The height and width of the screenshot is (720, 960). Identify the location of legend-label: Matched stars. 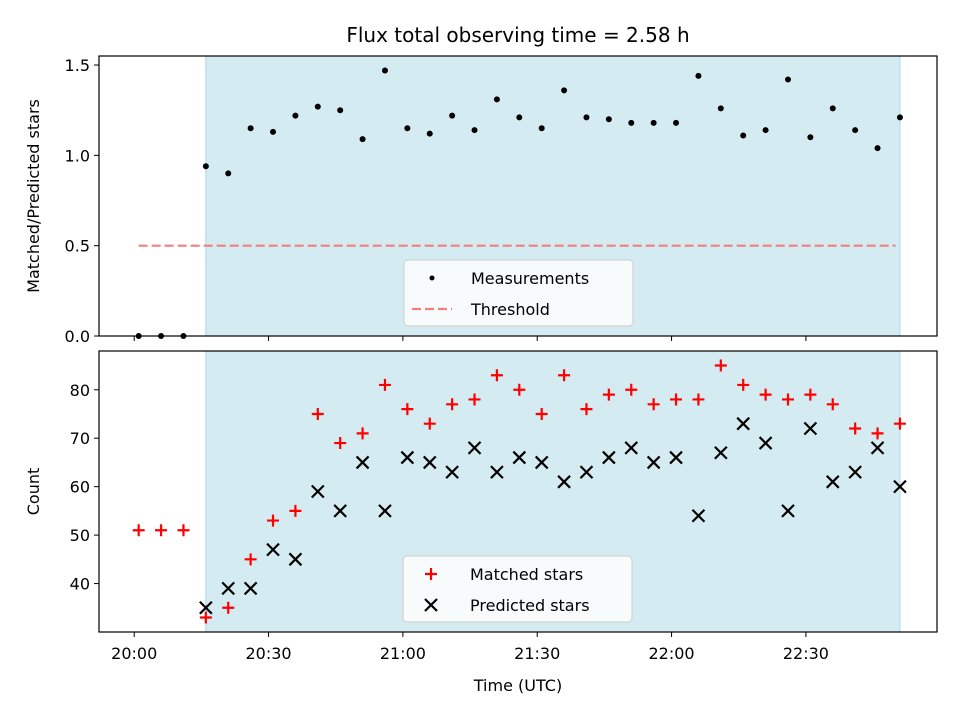
(526, 574).